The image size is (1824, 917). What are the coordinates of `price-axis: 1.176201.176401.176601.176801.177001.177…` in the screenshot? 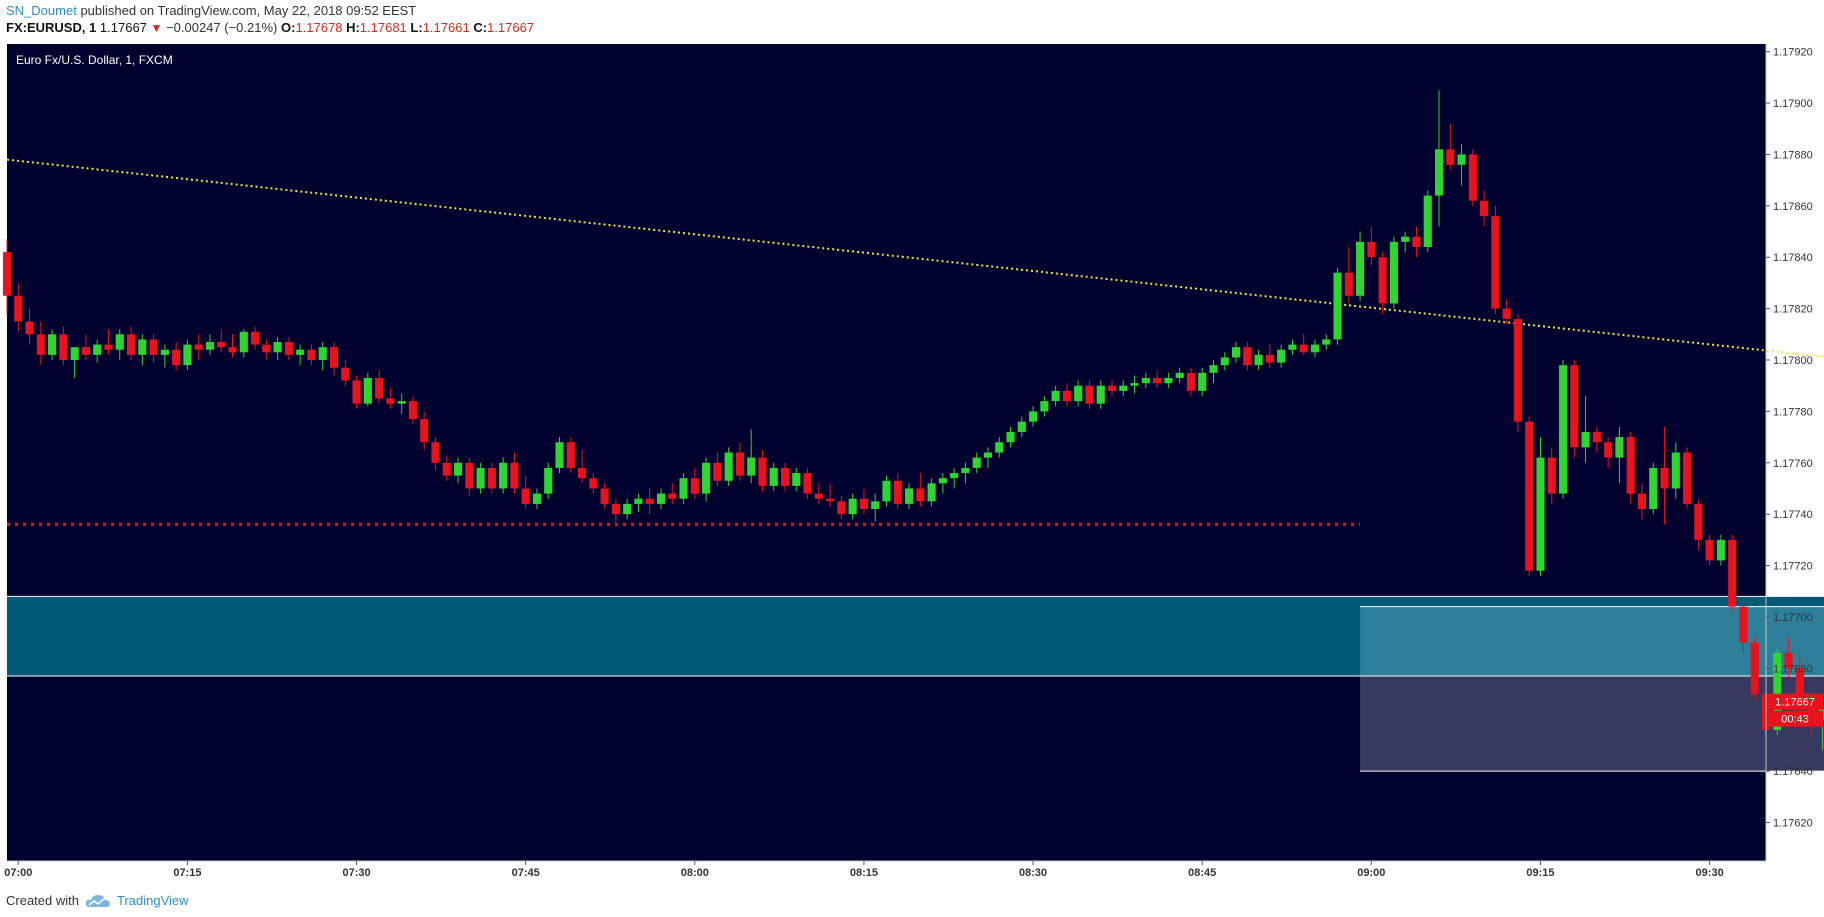 It's located at (1789, 438).